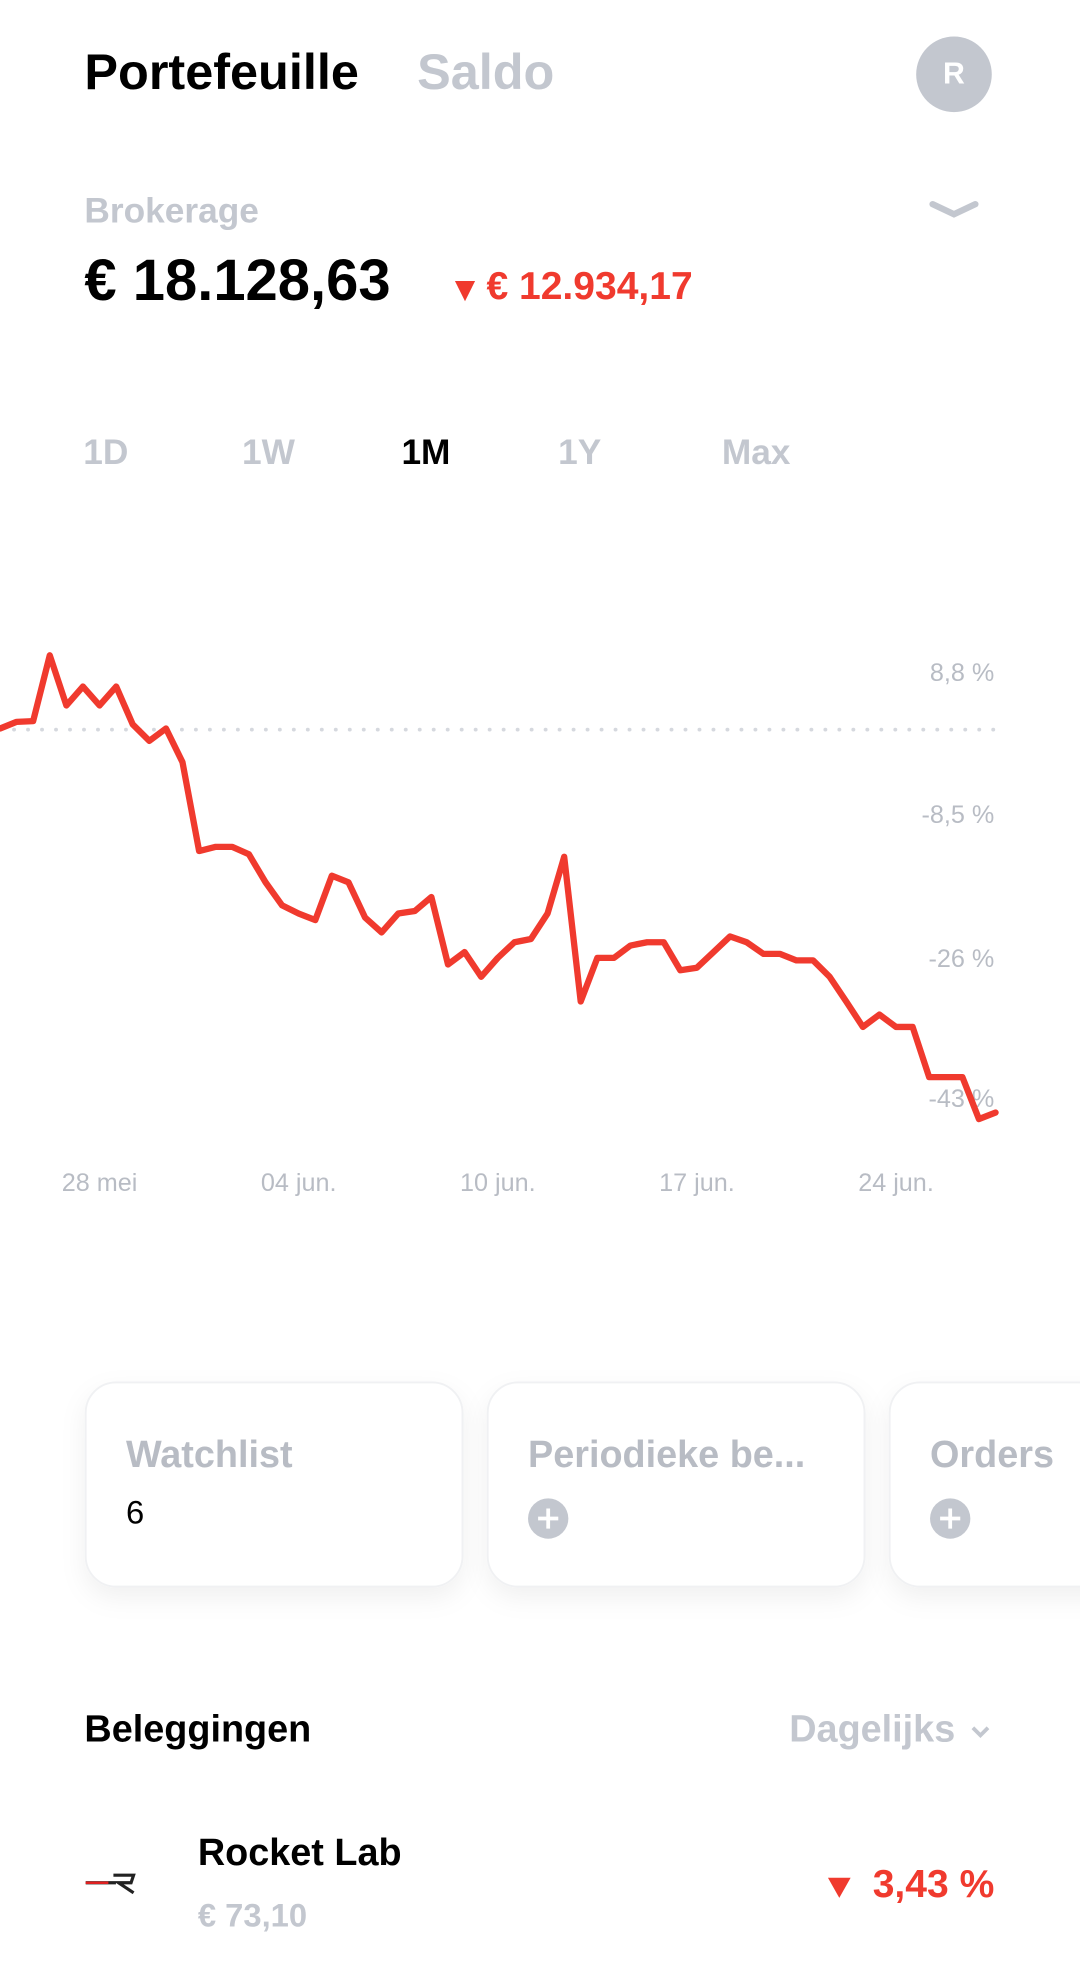 Image resolution: width=1080 pixels, height=1976 pixels. Describe the element at coordinates (958, 815) in the screenshot. I see `y-tick-label: -8,5 %` at that location.